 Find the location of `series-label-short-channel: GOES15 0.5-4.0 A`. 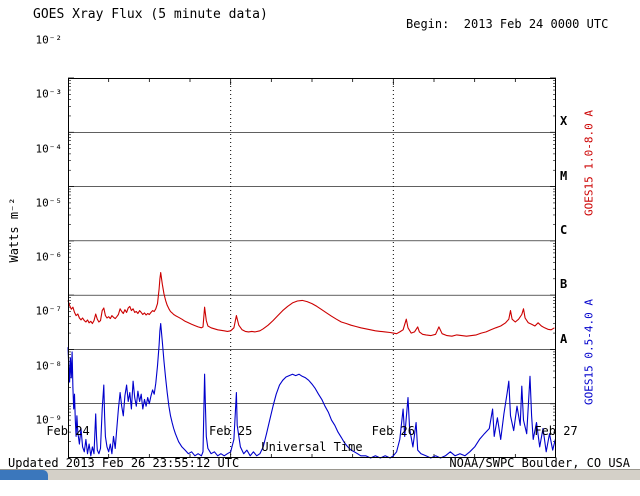

series-label-short-channel: GOES15 0.5-4.0 A is located at coordinates (589, 352).